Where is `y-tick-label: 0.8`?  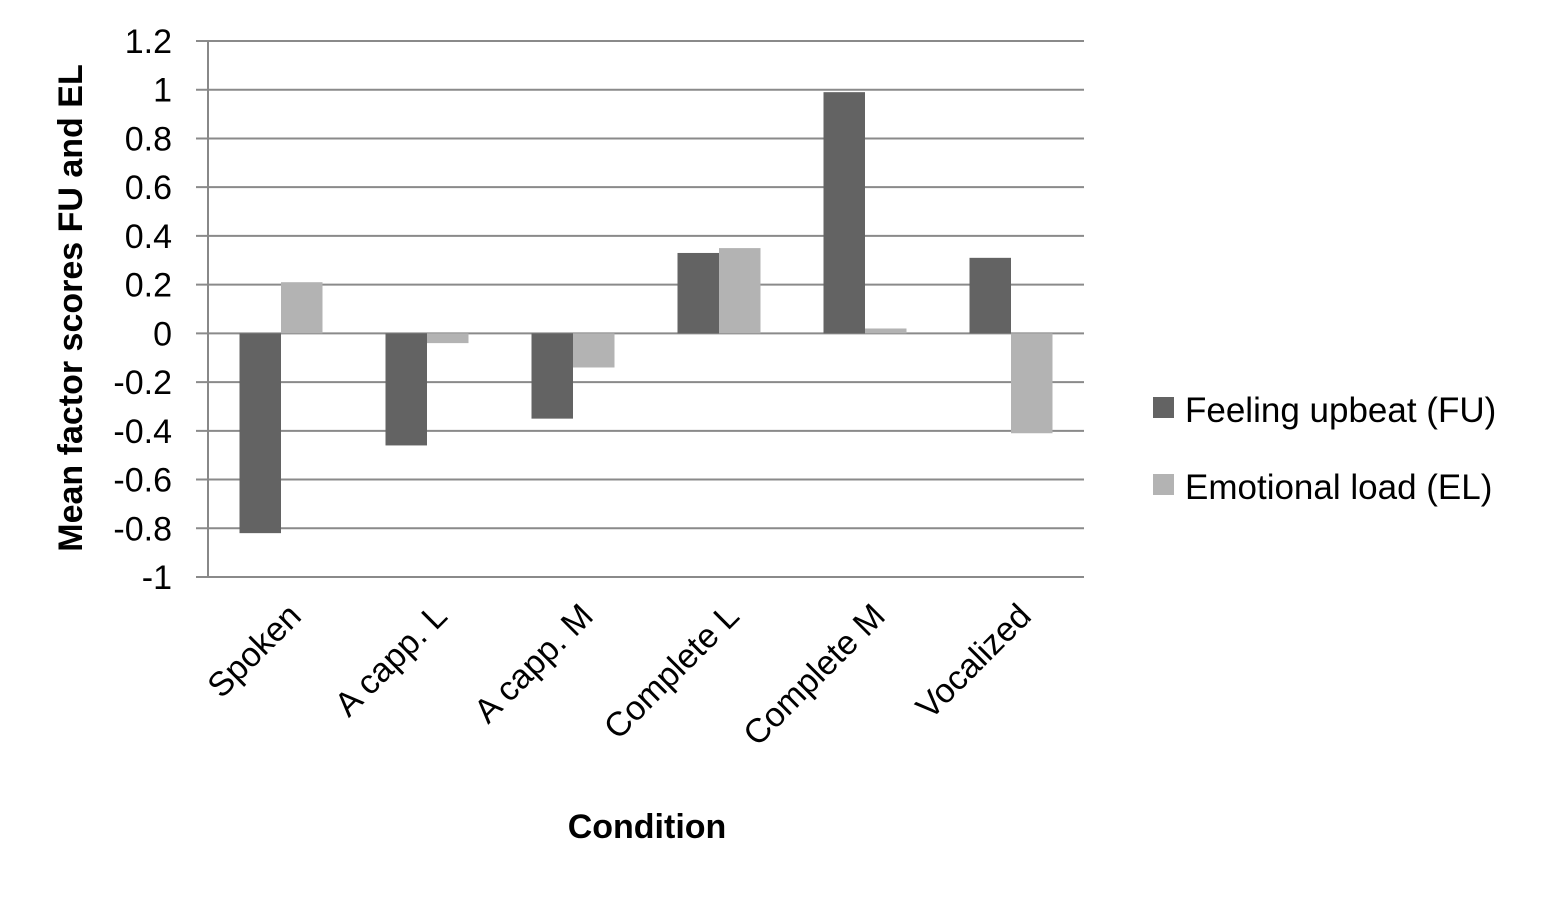 y-tick-label: 0.8 is located at coordinates (148, 139).